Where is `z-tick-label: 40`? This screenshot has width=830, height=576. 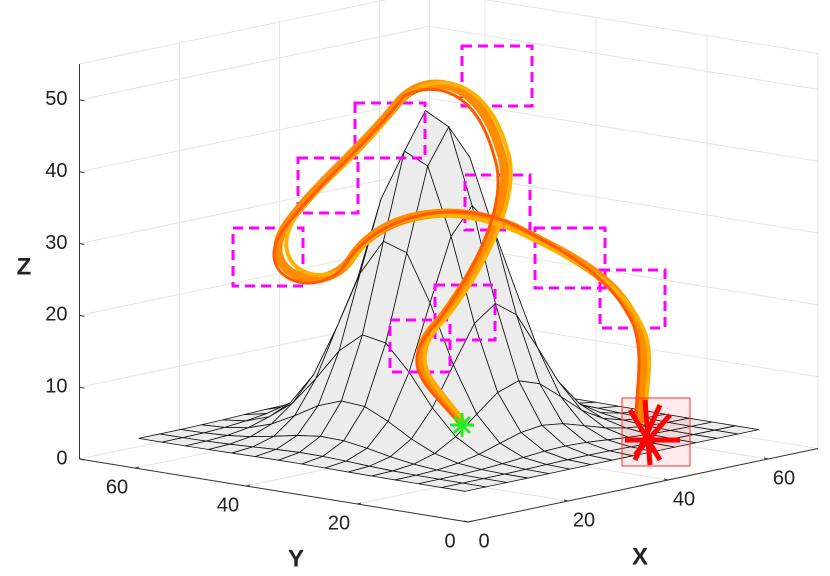 z-tick-label: 40 is located at coordinates (56, 171).